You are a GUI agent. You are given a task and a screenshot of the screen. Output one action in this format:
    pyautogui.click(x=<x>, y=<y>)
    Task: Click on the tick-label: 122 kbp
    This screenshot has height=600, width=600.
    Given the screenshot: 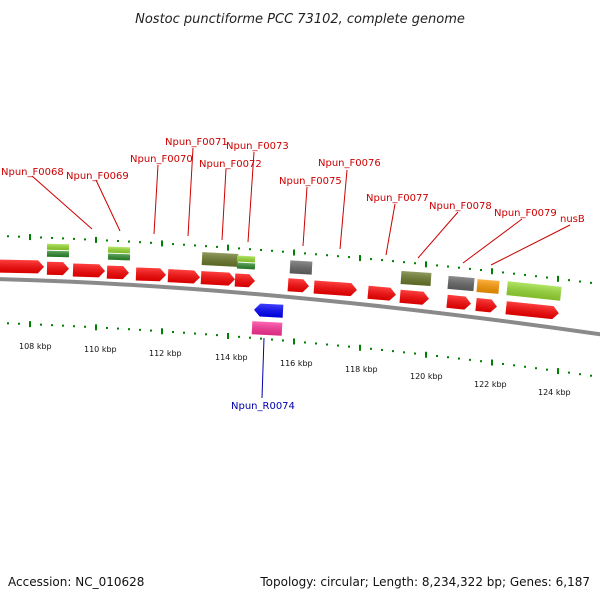 What is the action you would take?
    pyautogui.click(x=490, y=384)
    